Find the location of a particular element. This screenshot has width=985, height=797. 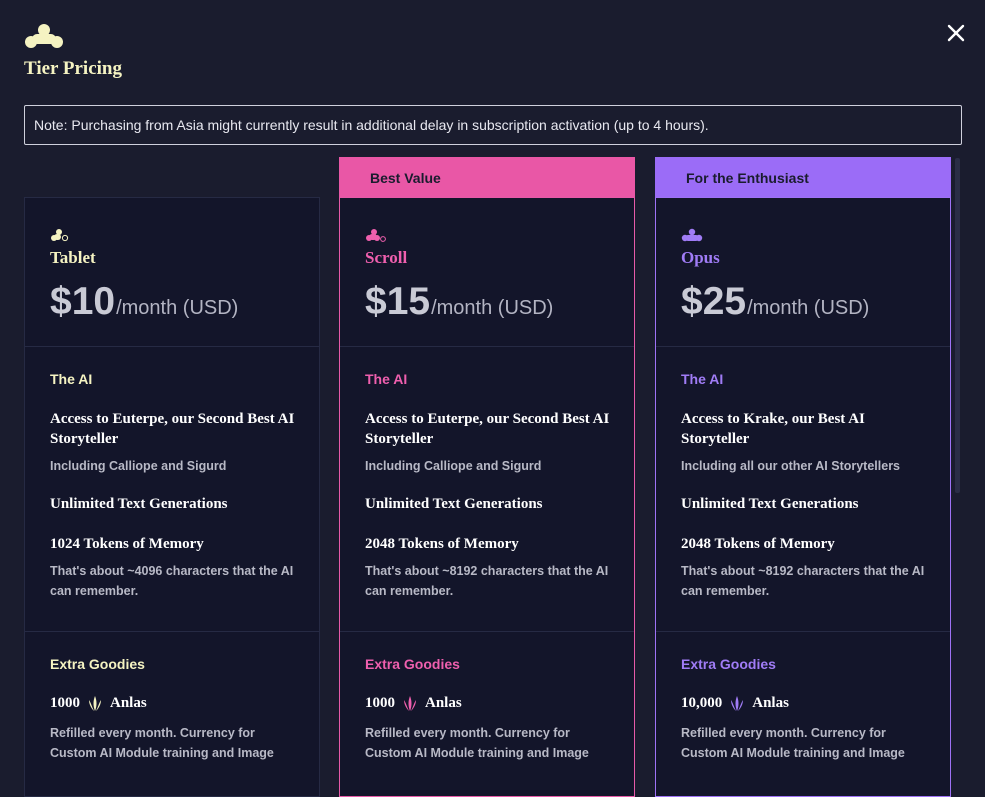

tier-name: Scroll is located at coordinates (386, 257).